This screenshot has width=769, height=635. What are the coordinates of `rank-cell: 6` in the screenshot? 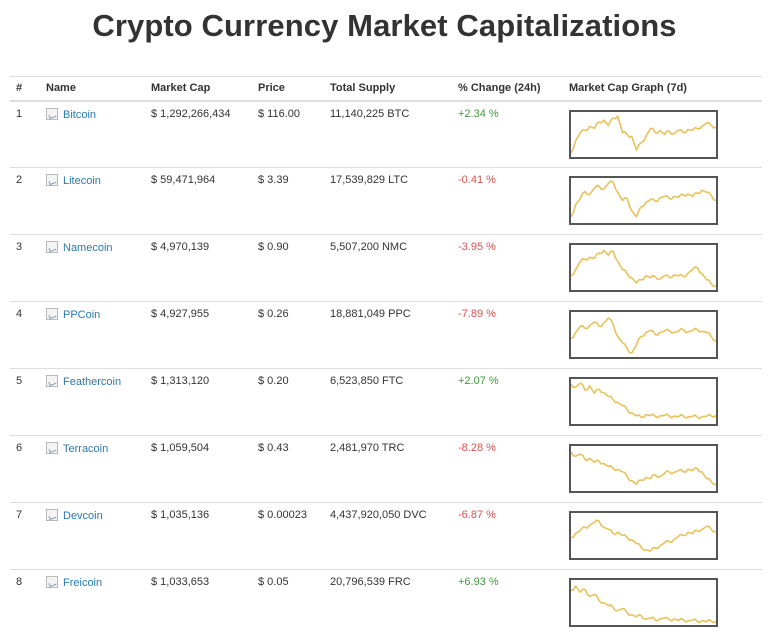 It's located at (25, 469).